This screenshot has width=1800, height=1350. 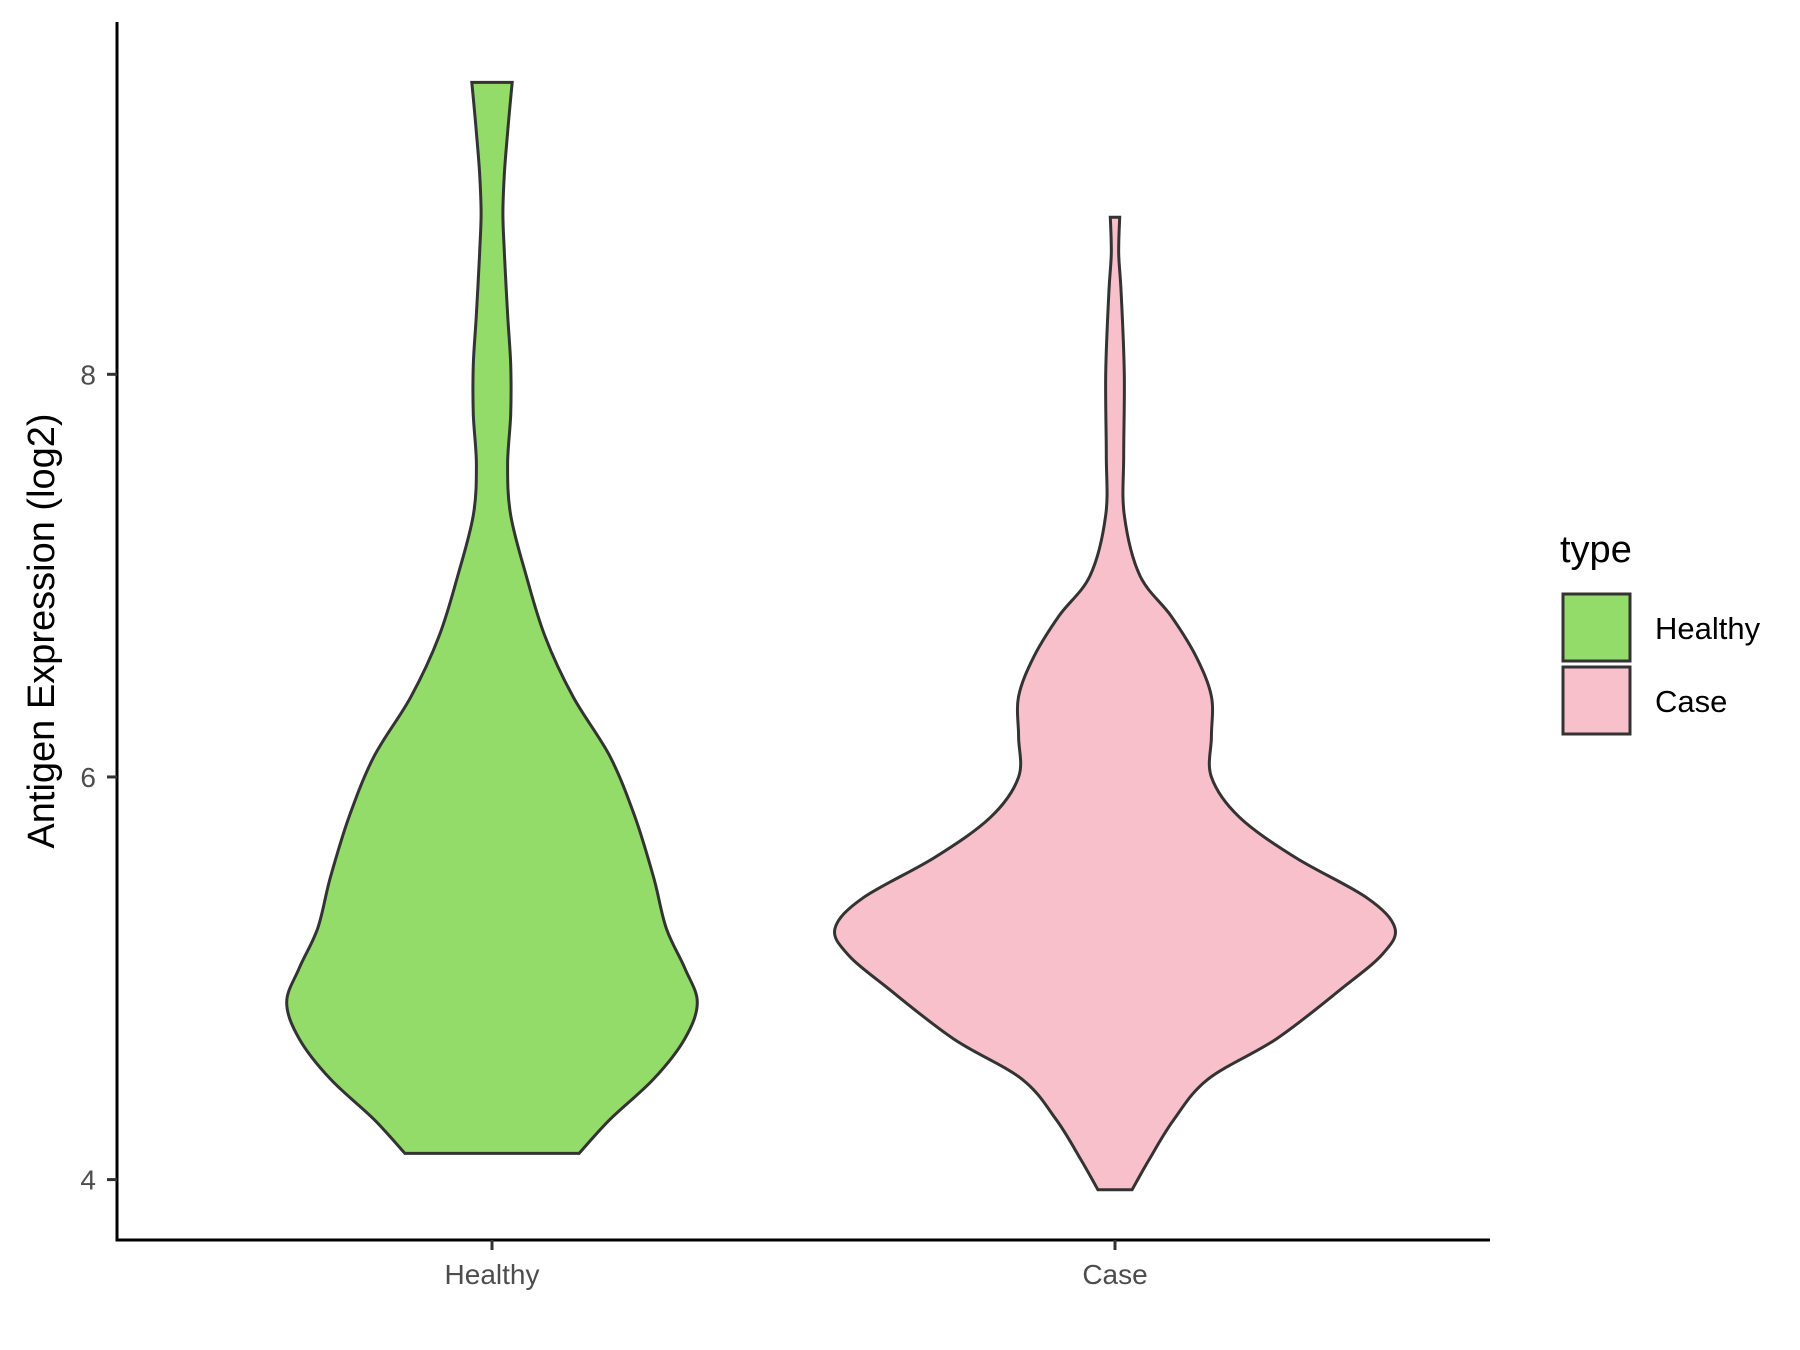 What do you see at coordinates (1114, 1274) in the screenshot?
I see `x-tick-label-case: Case` at bounding box center [1114, 1274].